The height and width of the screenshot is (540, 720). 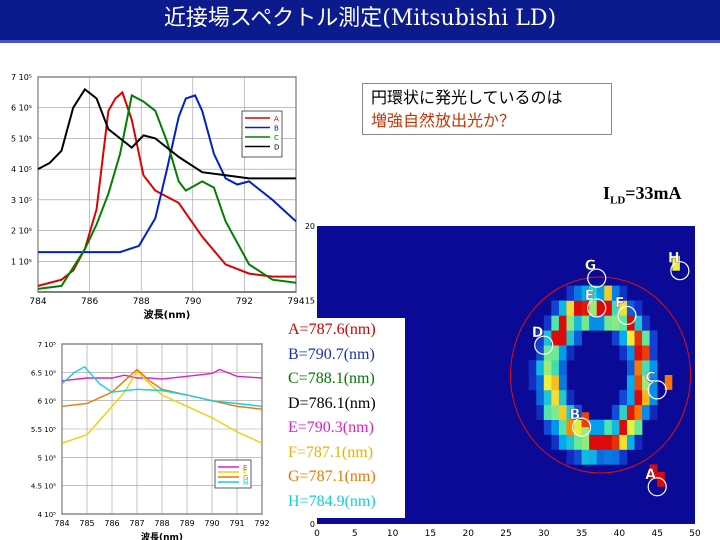 What do you see at coordinates (317, 534) in the screenshot?
I see `heatmap-x-tick-label: 0` at bounding box center [317, 534].